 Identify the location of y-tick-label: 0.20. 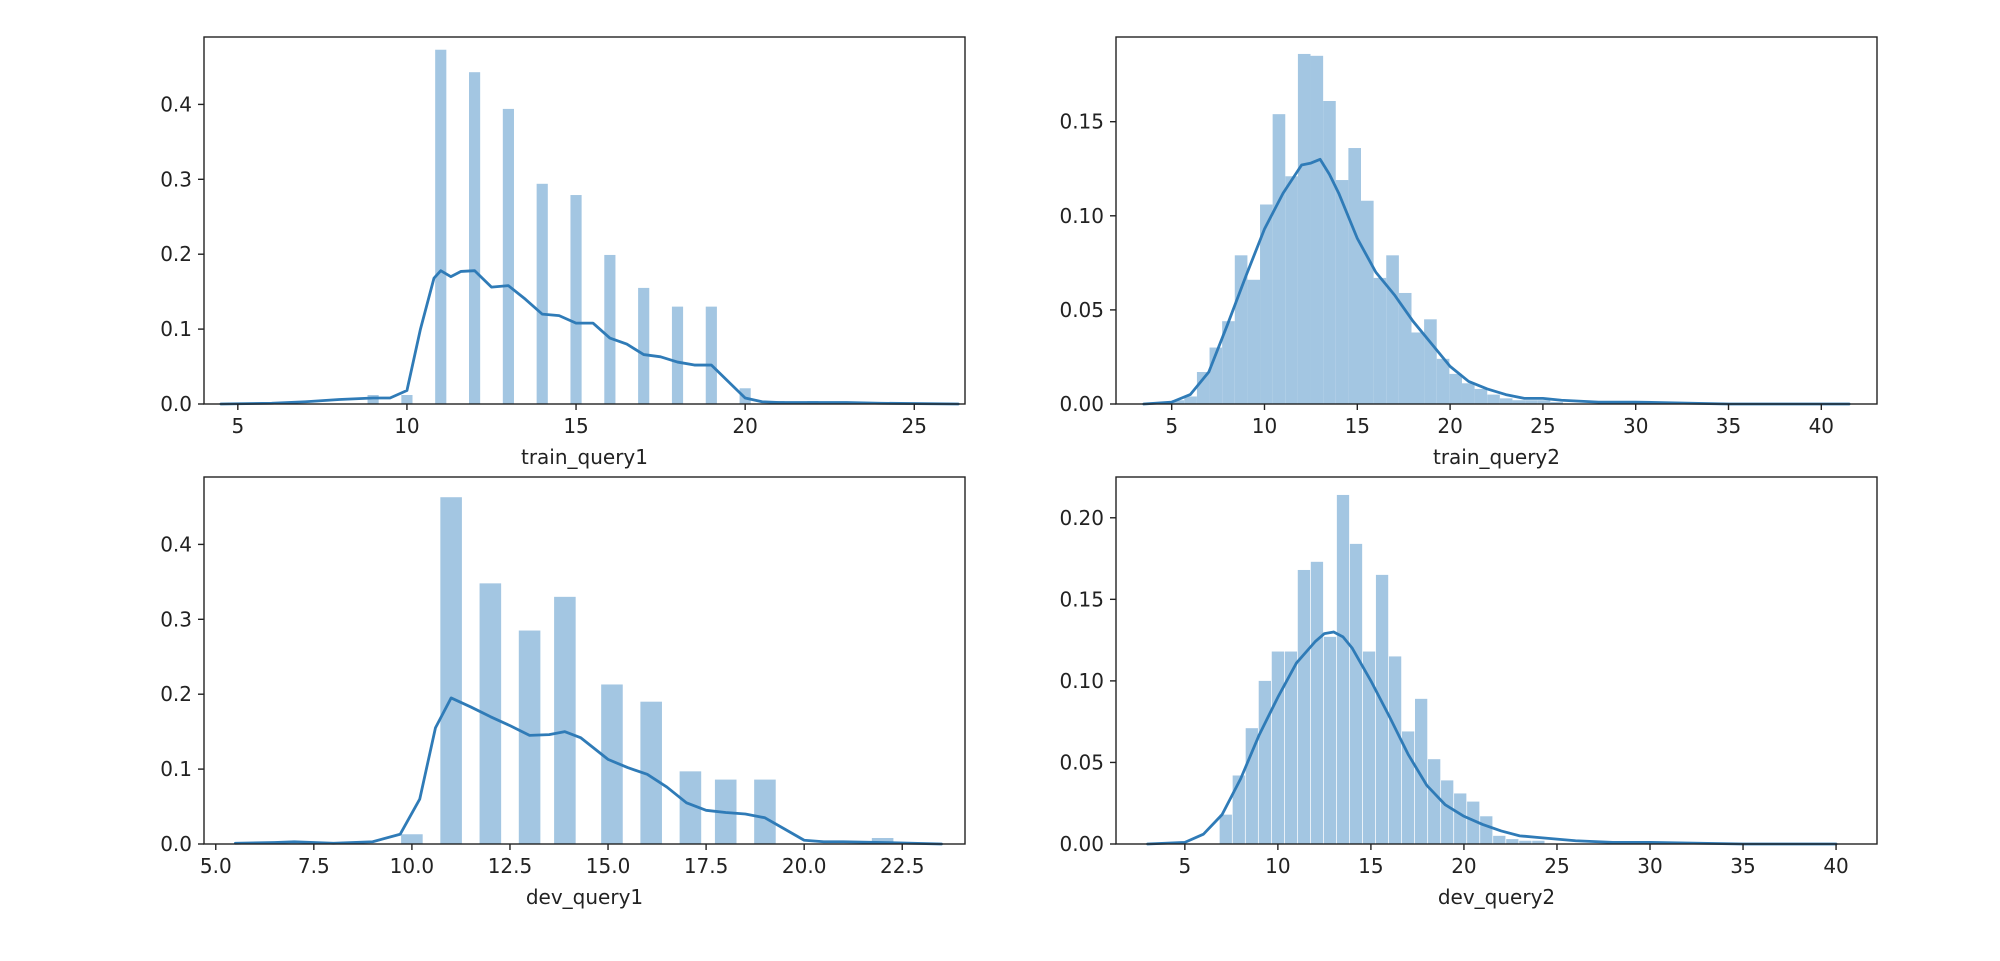
(1081, 518).